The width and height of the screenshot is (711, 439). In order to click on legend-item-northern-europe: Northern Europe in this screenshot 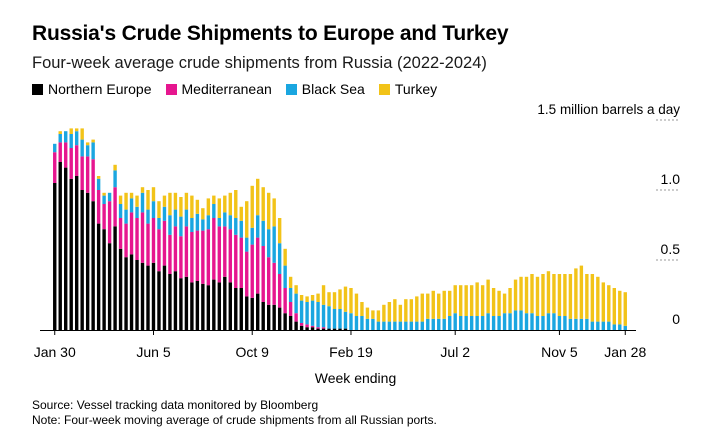, I will do `click(92, 89)`.